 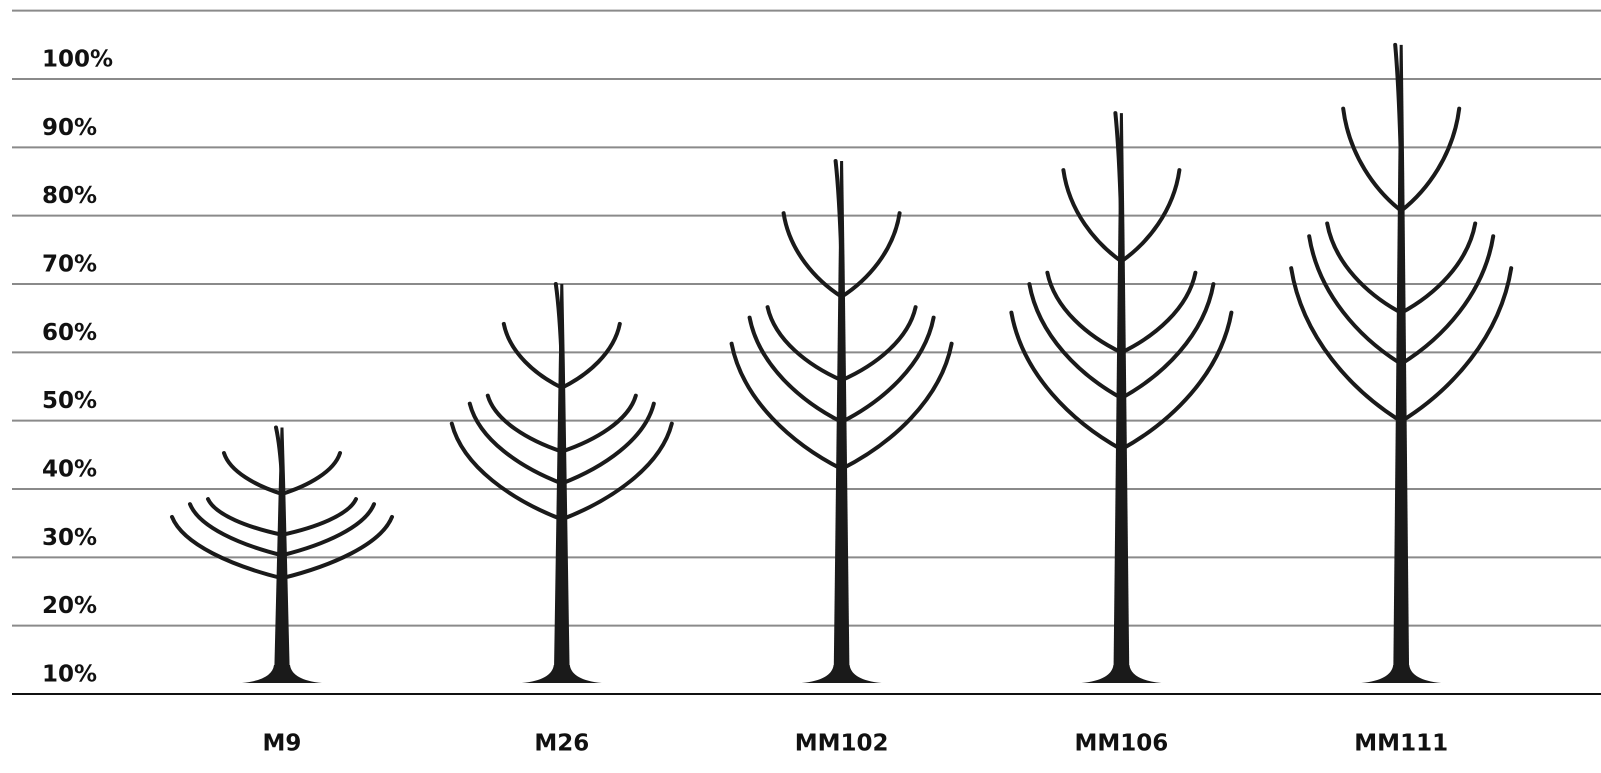 I want to click on x-tick-label: M26, so click(x=561, y=744).